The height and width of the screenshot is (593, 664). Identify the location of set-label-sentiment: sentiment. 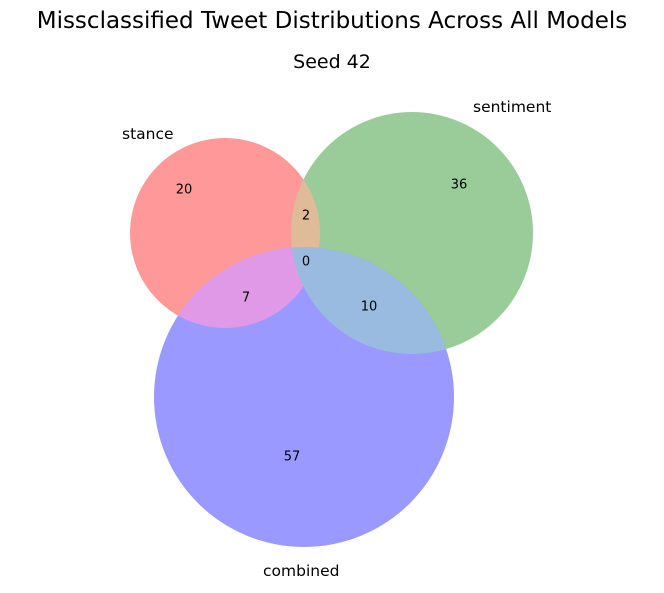
(512, 107).